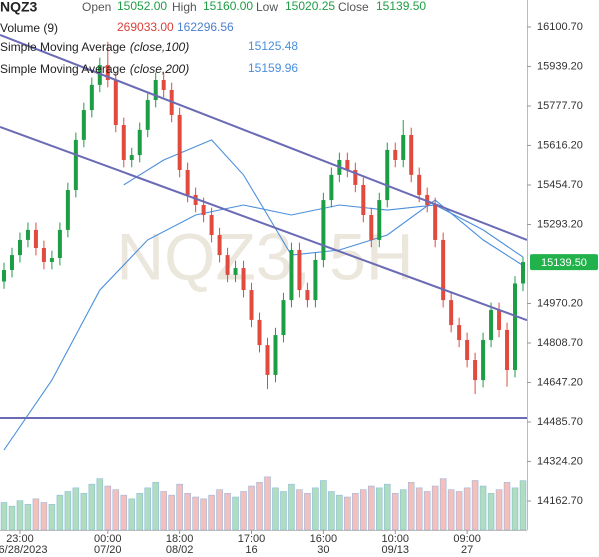 This screenshot has height=557, width=599. What do you see at coordinates (159, 47) in the screenshot?
I see `ma-params: (close,100)` at bounding box center [159, 47].